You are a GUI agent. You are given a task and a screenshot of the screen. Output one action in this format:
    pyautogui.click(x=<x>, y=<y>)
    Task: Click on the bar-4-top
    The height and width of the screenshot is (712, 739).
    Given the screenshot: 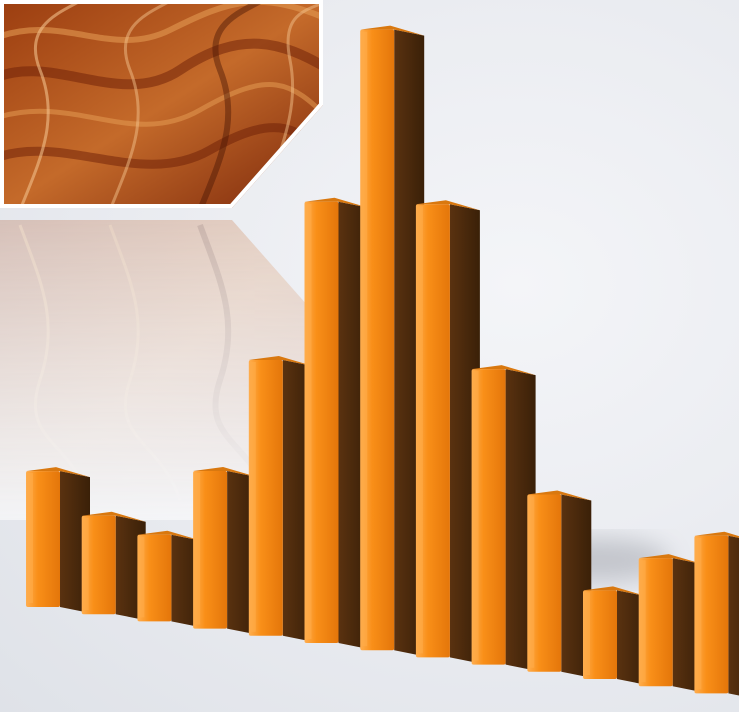 What is the action you would take?
    pyautogui.click(x=225, y=472)
    